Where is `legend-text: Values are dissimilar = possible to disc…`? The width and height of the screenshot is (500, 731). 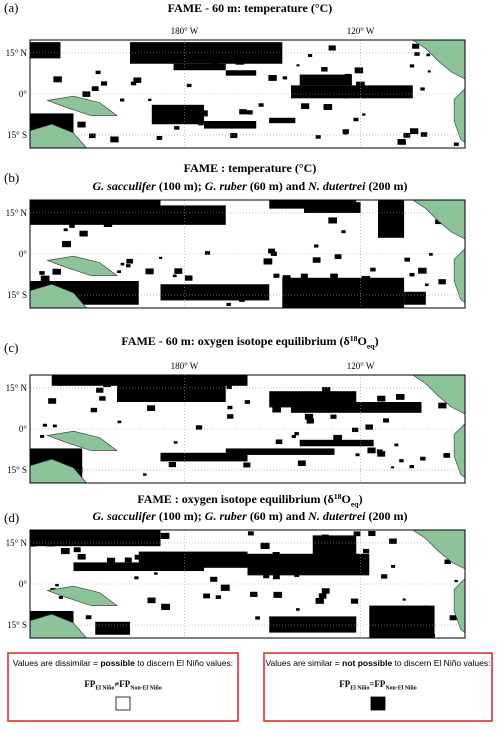 legend-text: Values are dissimilar = possible to disc… is located at coordinates (123, 663).